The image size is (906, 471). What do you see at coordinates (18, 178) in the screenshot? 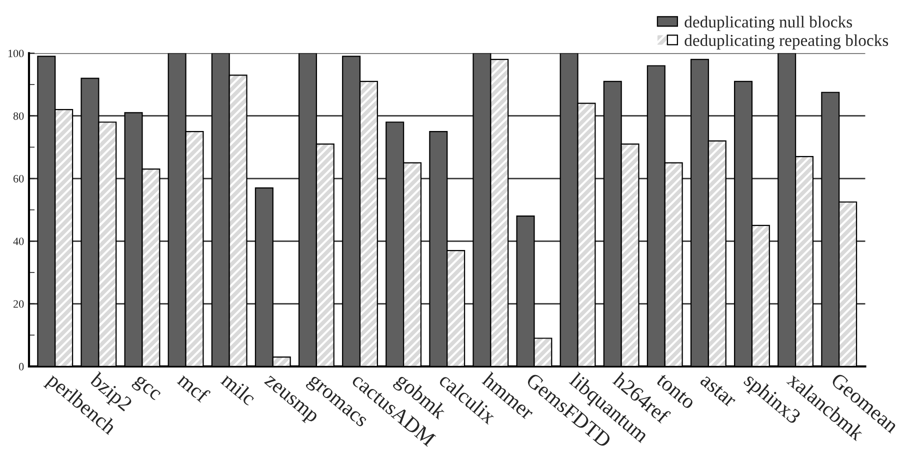
I see `y-tick-label: 60` at bounding box center [18, 178].